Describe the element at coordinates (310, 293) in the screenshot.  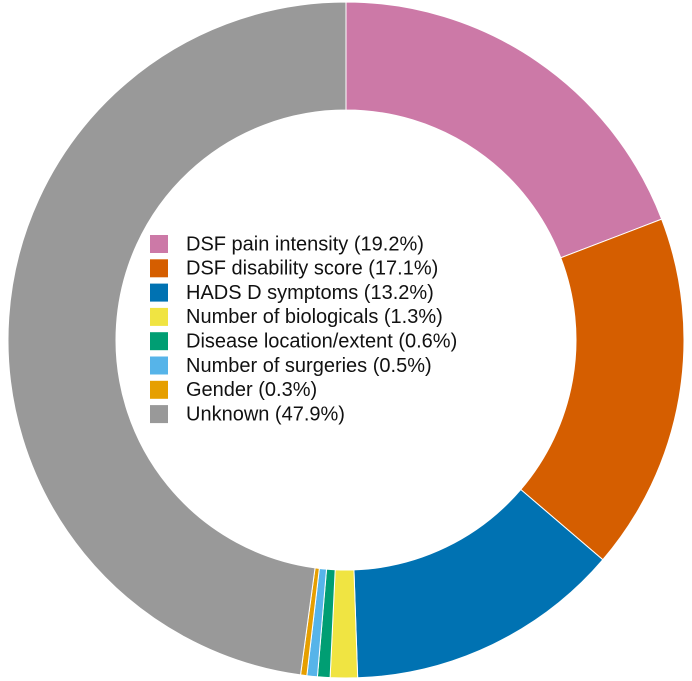
I see `legend-label: HADS D symptoms (13.2%)` at that location.